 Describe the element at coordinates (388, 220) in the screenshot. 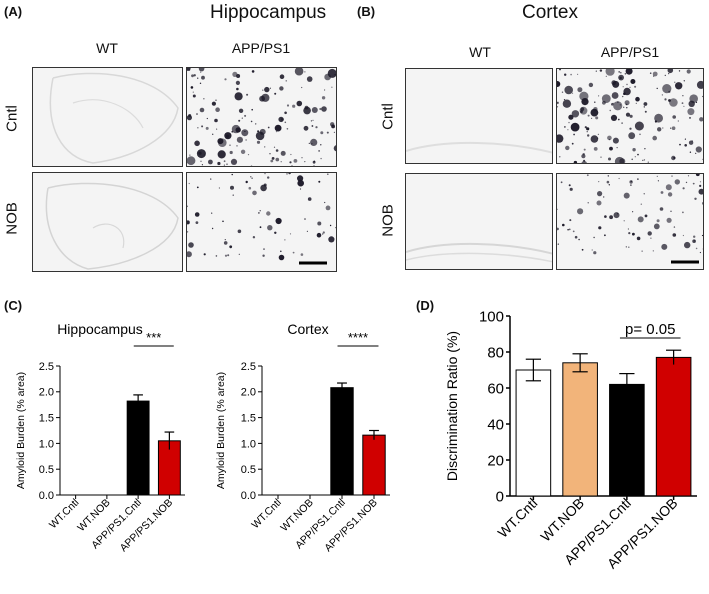

I see `panel-b-row-nob: NOB` at that location.